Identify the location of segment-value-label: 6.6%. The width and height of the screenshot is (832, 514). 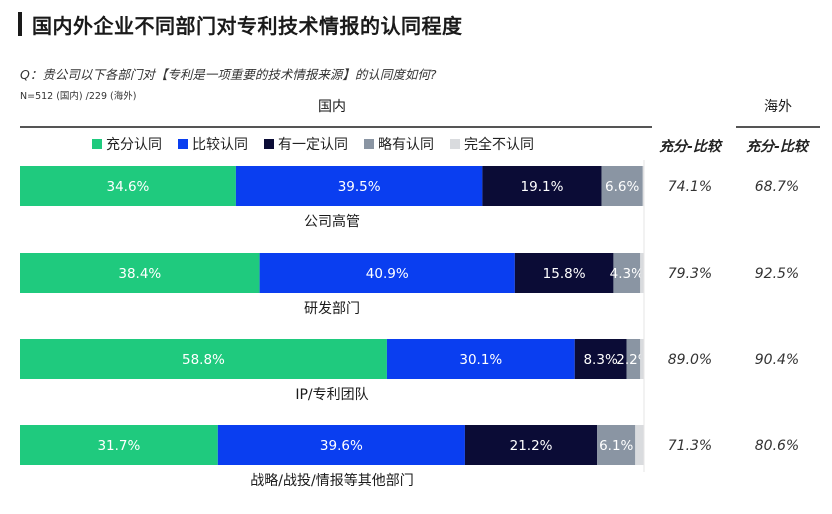
(622, 187).